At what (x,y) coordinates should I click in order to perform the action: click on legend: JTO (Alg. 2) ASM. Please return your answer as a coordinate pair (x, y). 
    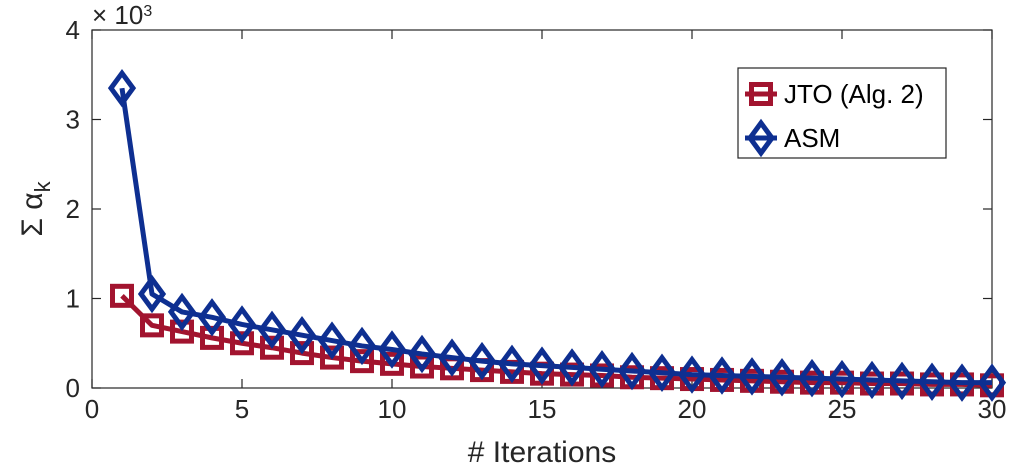
    Looking at the image, I should click on (842, 113).